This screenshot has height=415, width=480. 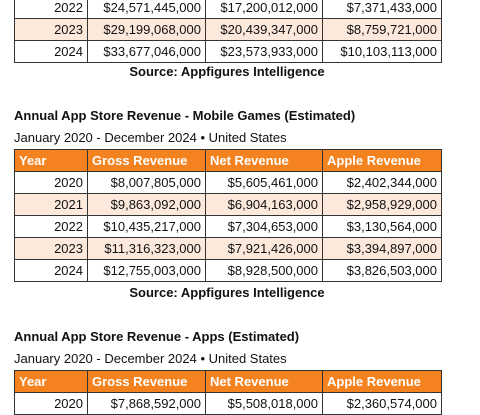 What do you see at coordinates (264, 9) in the screenshot?
I see `table-cell: $17,200,012,000` at bounding box center [264, 9].